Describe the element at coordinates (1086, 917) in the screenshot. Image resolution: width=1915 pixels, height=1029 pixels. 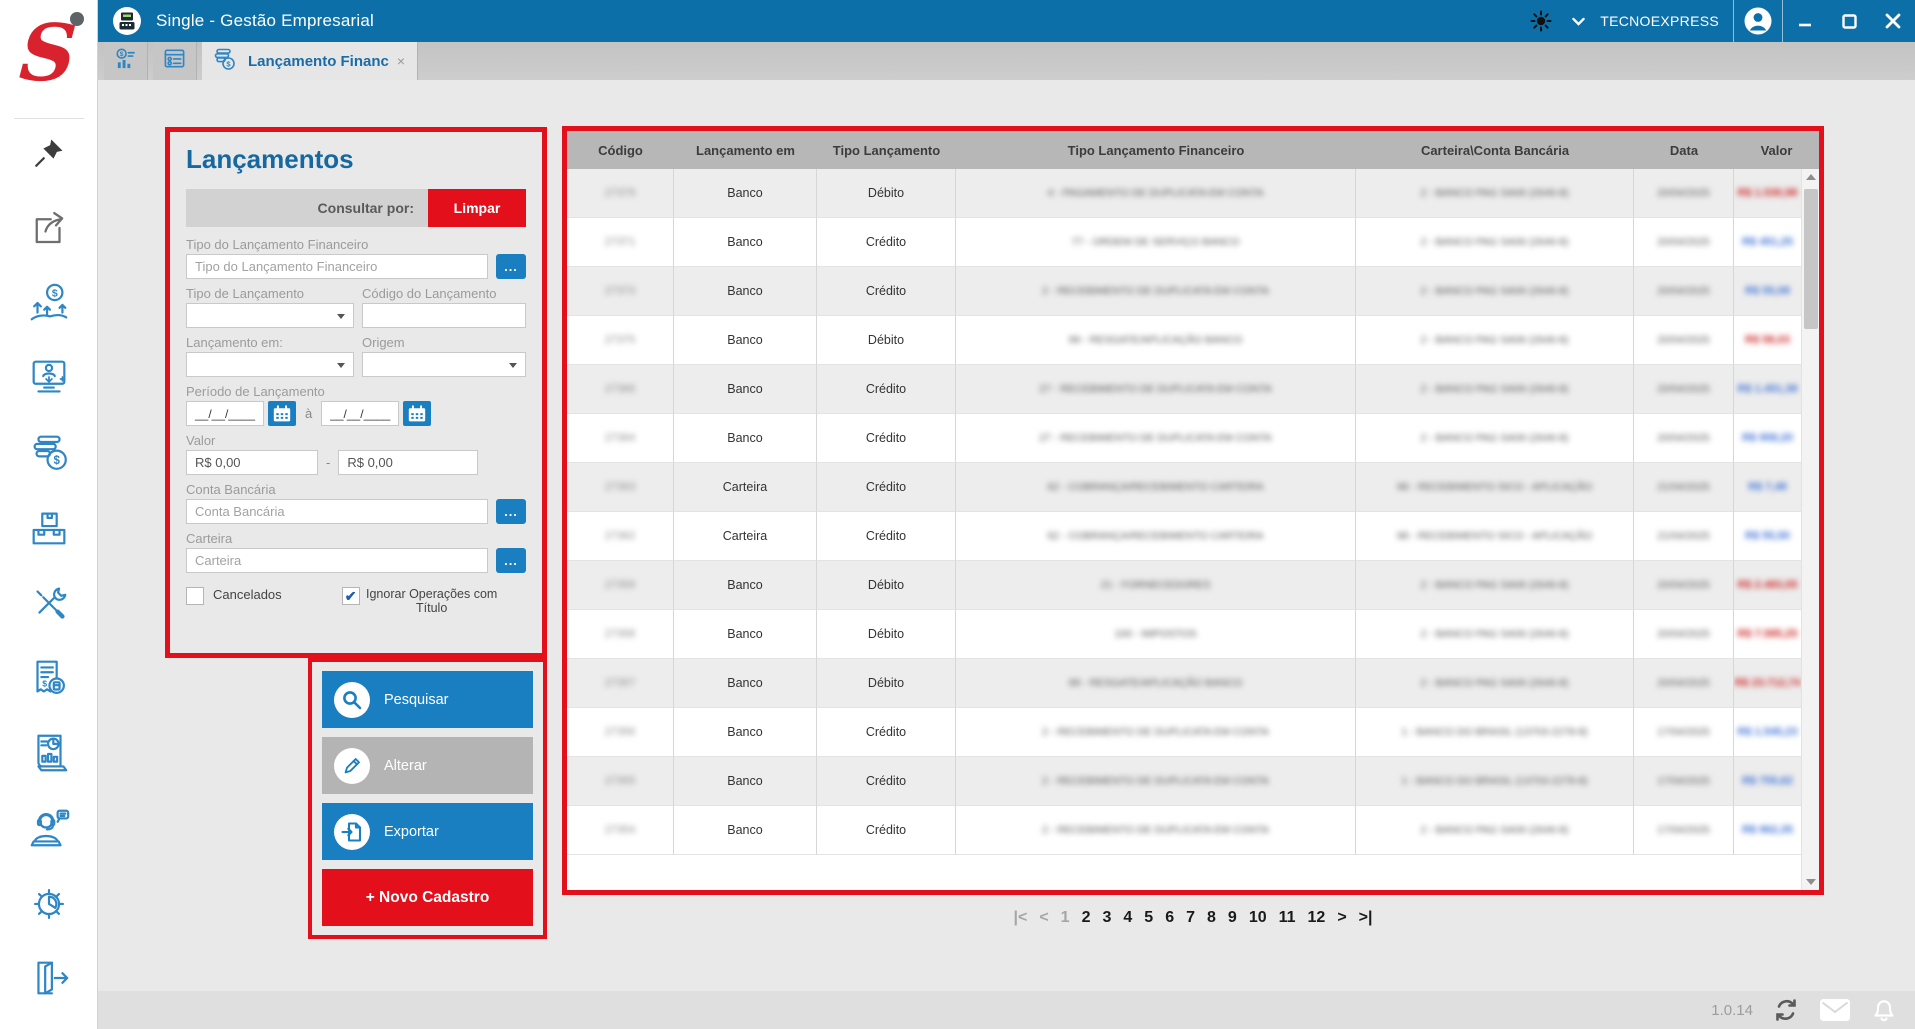
I see `page-button: 2` at that location.